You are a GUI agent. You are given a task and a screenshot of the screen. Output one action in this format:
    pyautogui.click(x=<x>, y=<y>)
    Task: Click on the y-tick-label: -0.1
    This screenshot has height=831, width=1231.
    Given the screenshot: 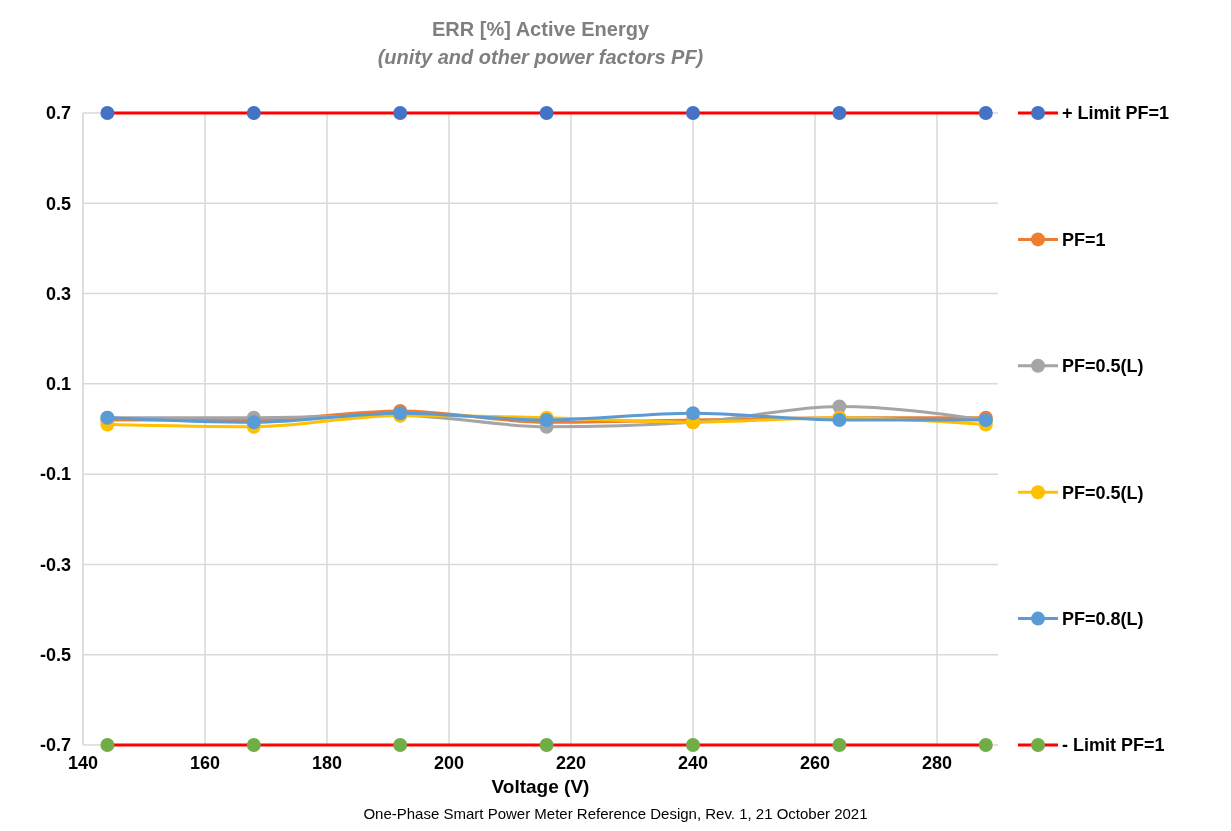 What is the action you would take?
    pyautogui.click(x=55, y=474)
    